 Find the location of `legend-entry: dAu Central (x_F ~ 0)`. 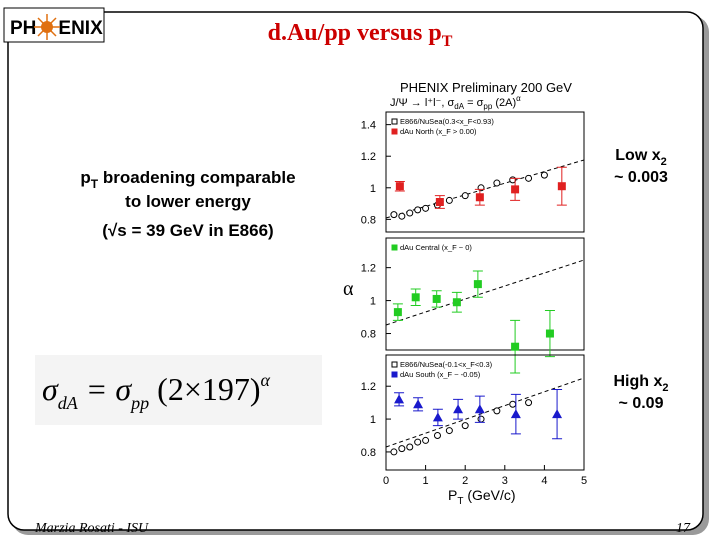

legend-entry: dAu Central (x_F ~ 0) is located at coordinates (436, 247).